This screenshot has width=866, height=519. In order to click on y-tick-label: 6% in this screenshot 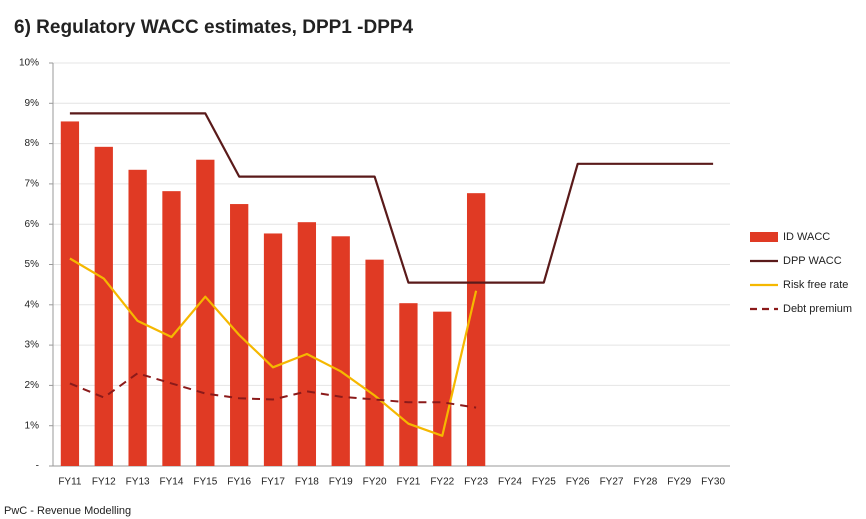, I will do `click(32, 224)`.